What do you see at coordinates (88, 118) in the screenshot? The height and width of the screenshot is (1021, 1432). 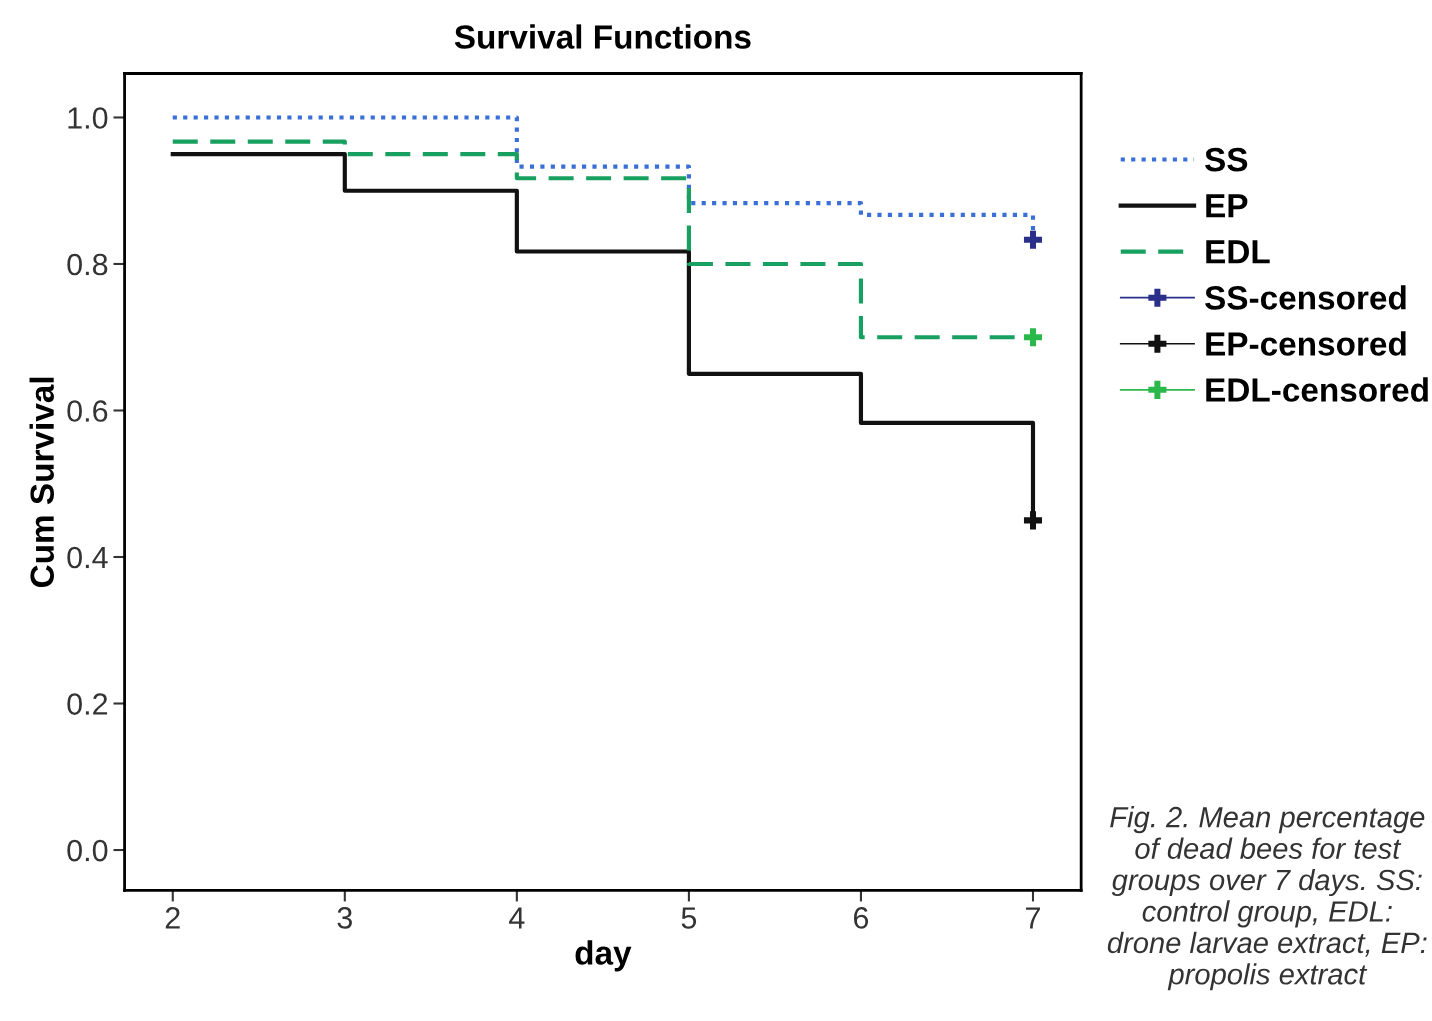 I see `y-tick-label: 1.0` at bounding box center [88, 118].